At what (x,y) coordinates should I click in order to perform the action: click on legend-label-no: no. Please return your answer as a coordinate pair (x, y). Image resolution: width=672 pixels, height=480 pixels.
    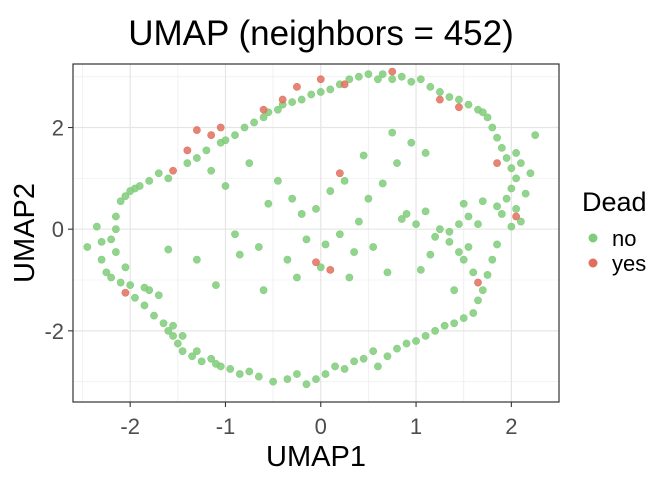
    Looking at the image, I should click on (624, 238).